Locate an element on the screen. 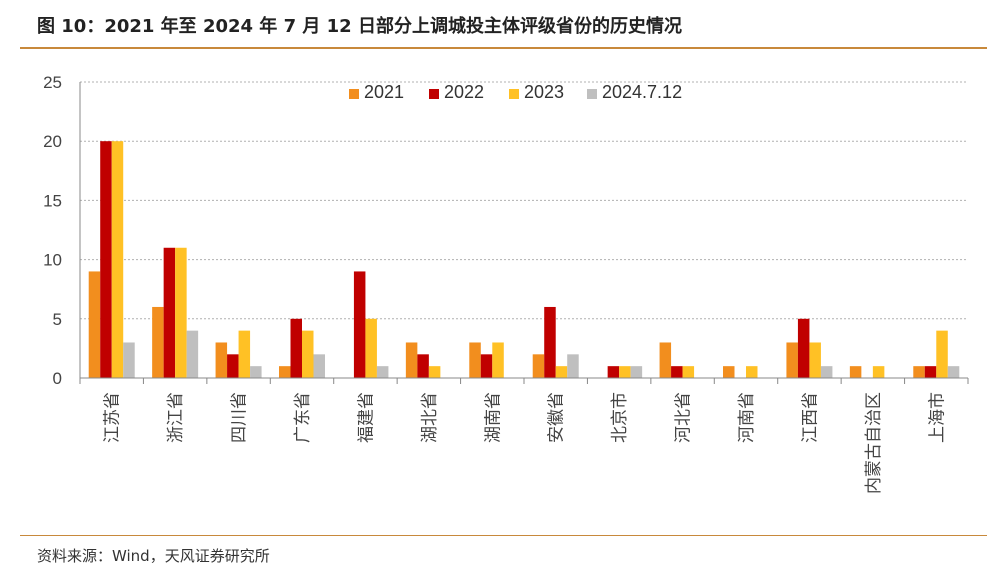  bar-2021-内蒙古自治区 is located at coordinates (855, 372).